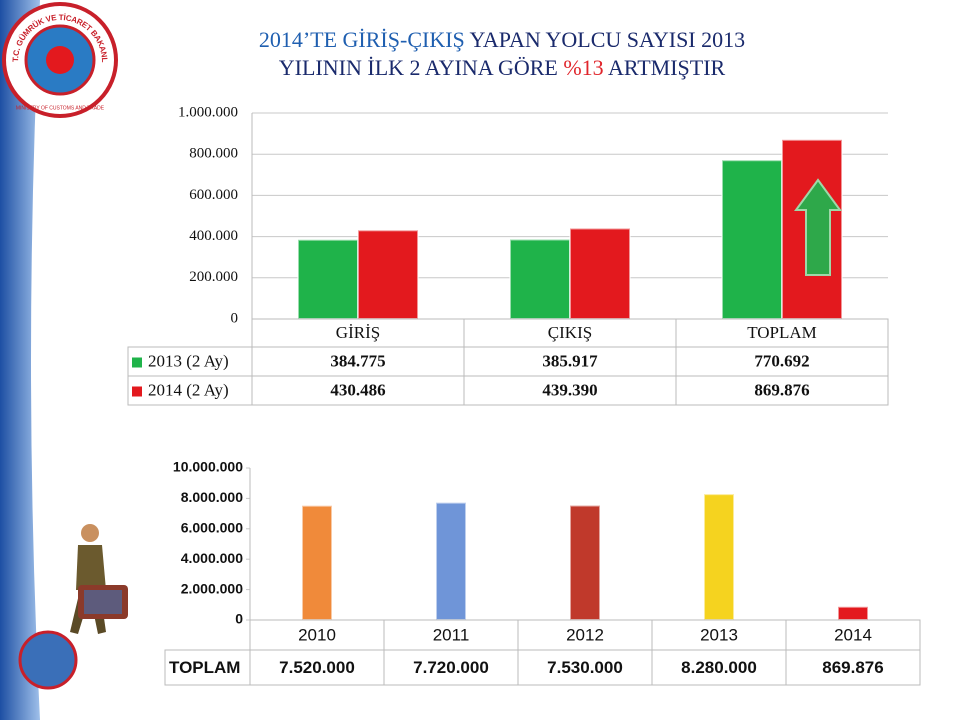 Image resolution: width=960 pixels, height=720 pixels. Describe the element at coordinates (20, 360) in the screenshot. I see `side-strip` at that location.